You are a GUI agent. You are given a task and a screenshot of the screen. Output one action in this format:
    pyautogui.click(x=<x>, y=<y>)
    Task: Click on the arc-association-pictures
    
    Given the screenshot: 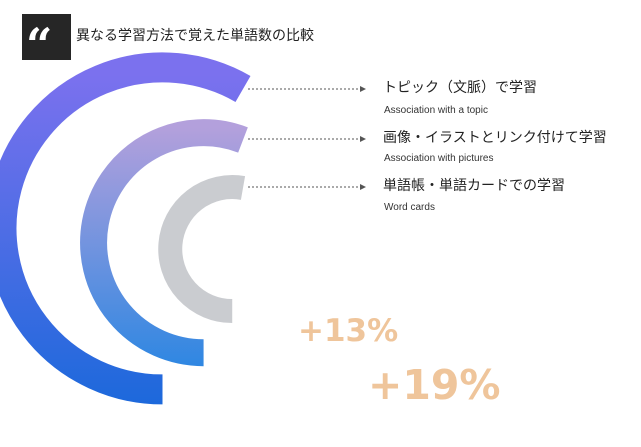 What is the action you would take?
    pyautogui.click(x=164, y=243)
    